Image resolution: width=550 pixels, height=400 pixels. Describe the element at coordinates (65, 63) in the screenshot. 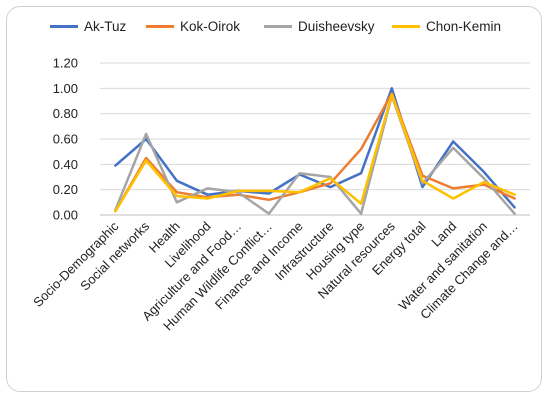

I see `y-tick-label: 1.20` at that location.